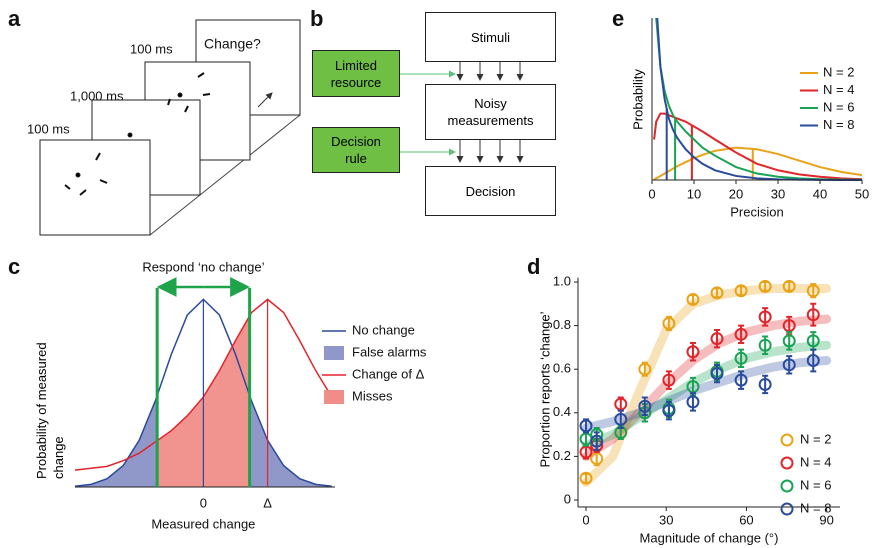  Describe the element at coordinates (545, 389) in the screenshot. I see `y-axis-label: Proportion reports ‘change’` at that location.